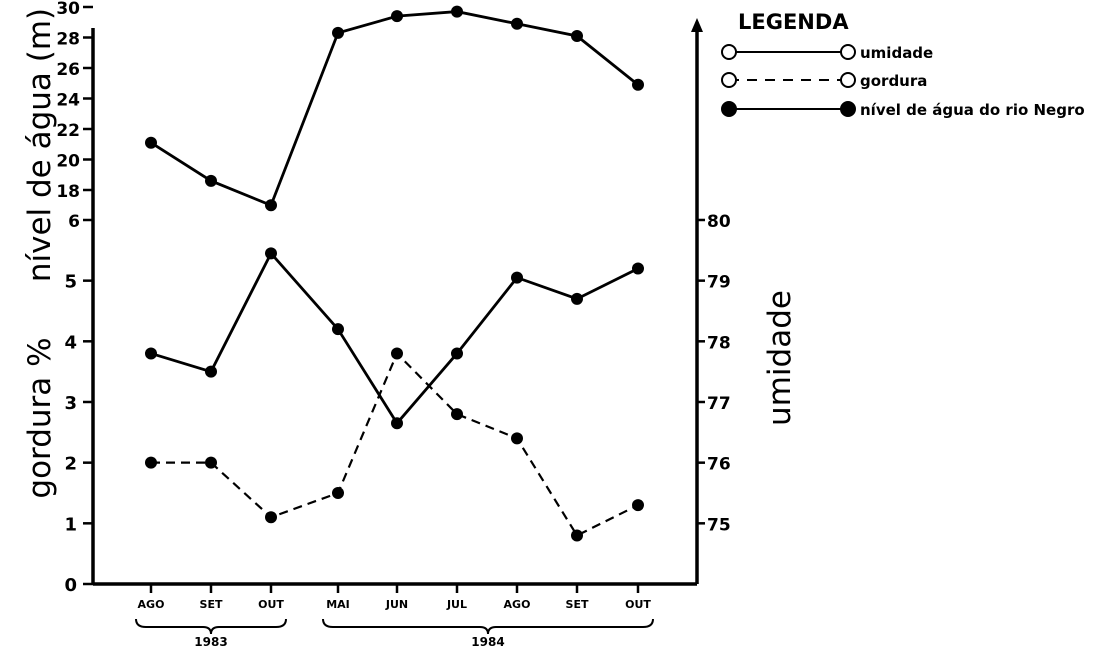 Image resolution: width=1117 pixels, height=648 pixels. I want to click on upper-y-tick-label: 30, so click(68, 9).